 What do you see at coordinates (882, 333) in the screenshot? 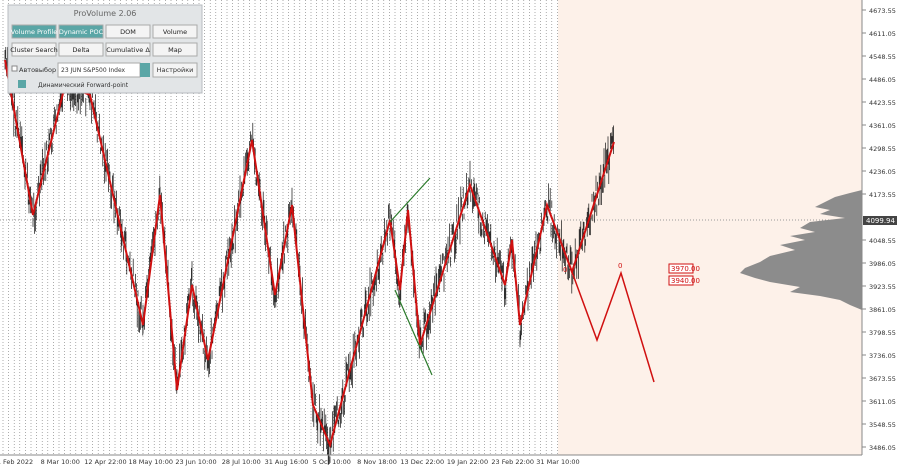
I see `price-label: 3798.55` at bounding box center [882, 333].